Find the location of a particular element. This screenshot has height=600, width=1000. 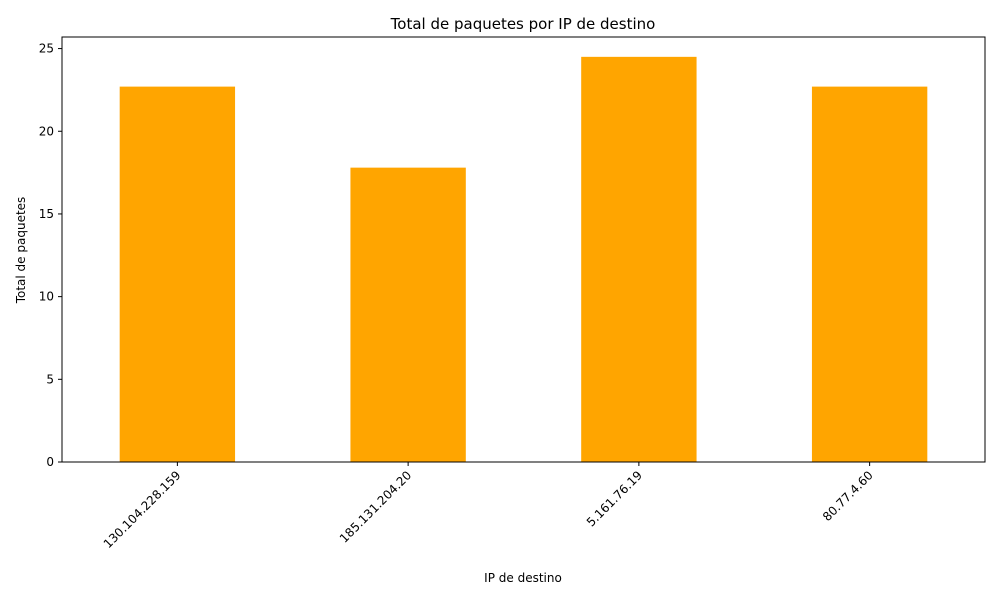

chart-title: Total de paquetes por IP de destino is located at coordinates (523, 24).